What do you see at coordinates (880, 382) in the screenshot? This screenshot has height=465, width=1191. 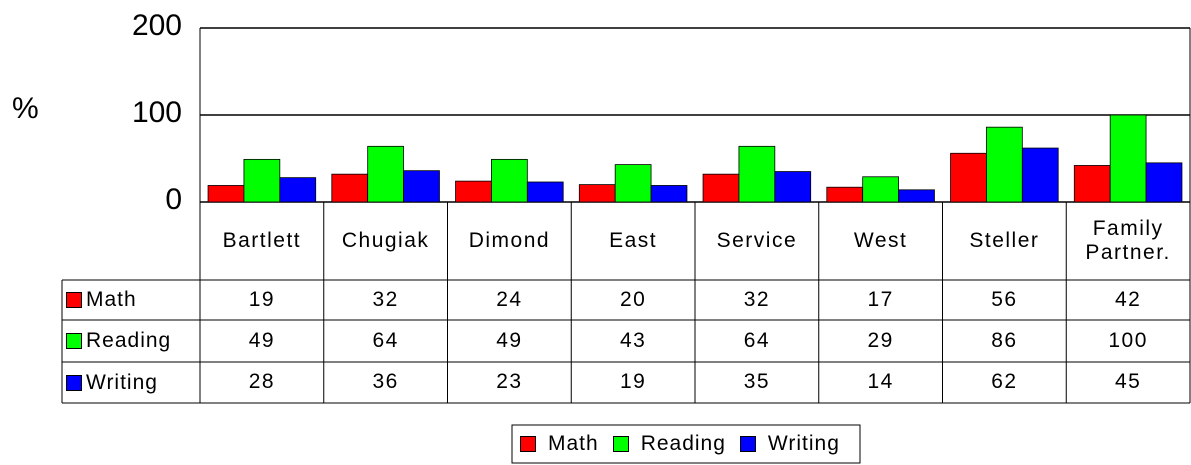 I see `table-value: 14` at bounding box center [880, 382].